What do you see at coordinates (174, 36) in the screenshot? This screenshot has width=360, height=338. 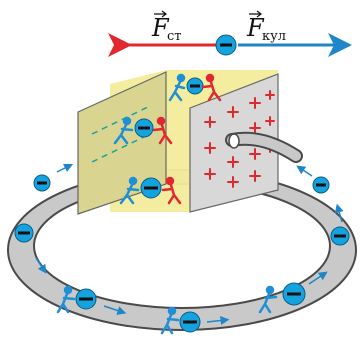 I see `external-force-subscript: ст` at bounding box center [174, 36].